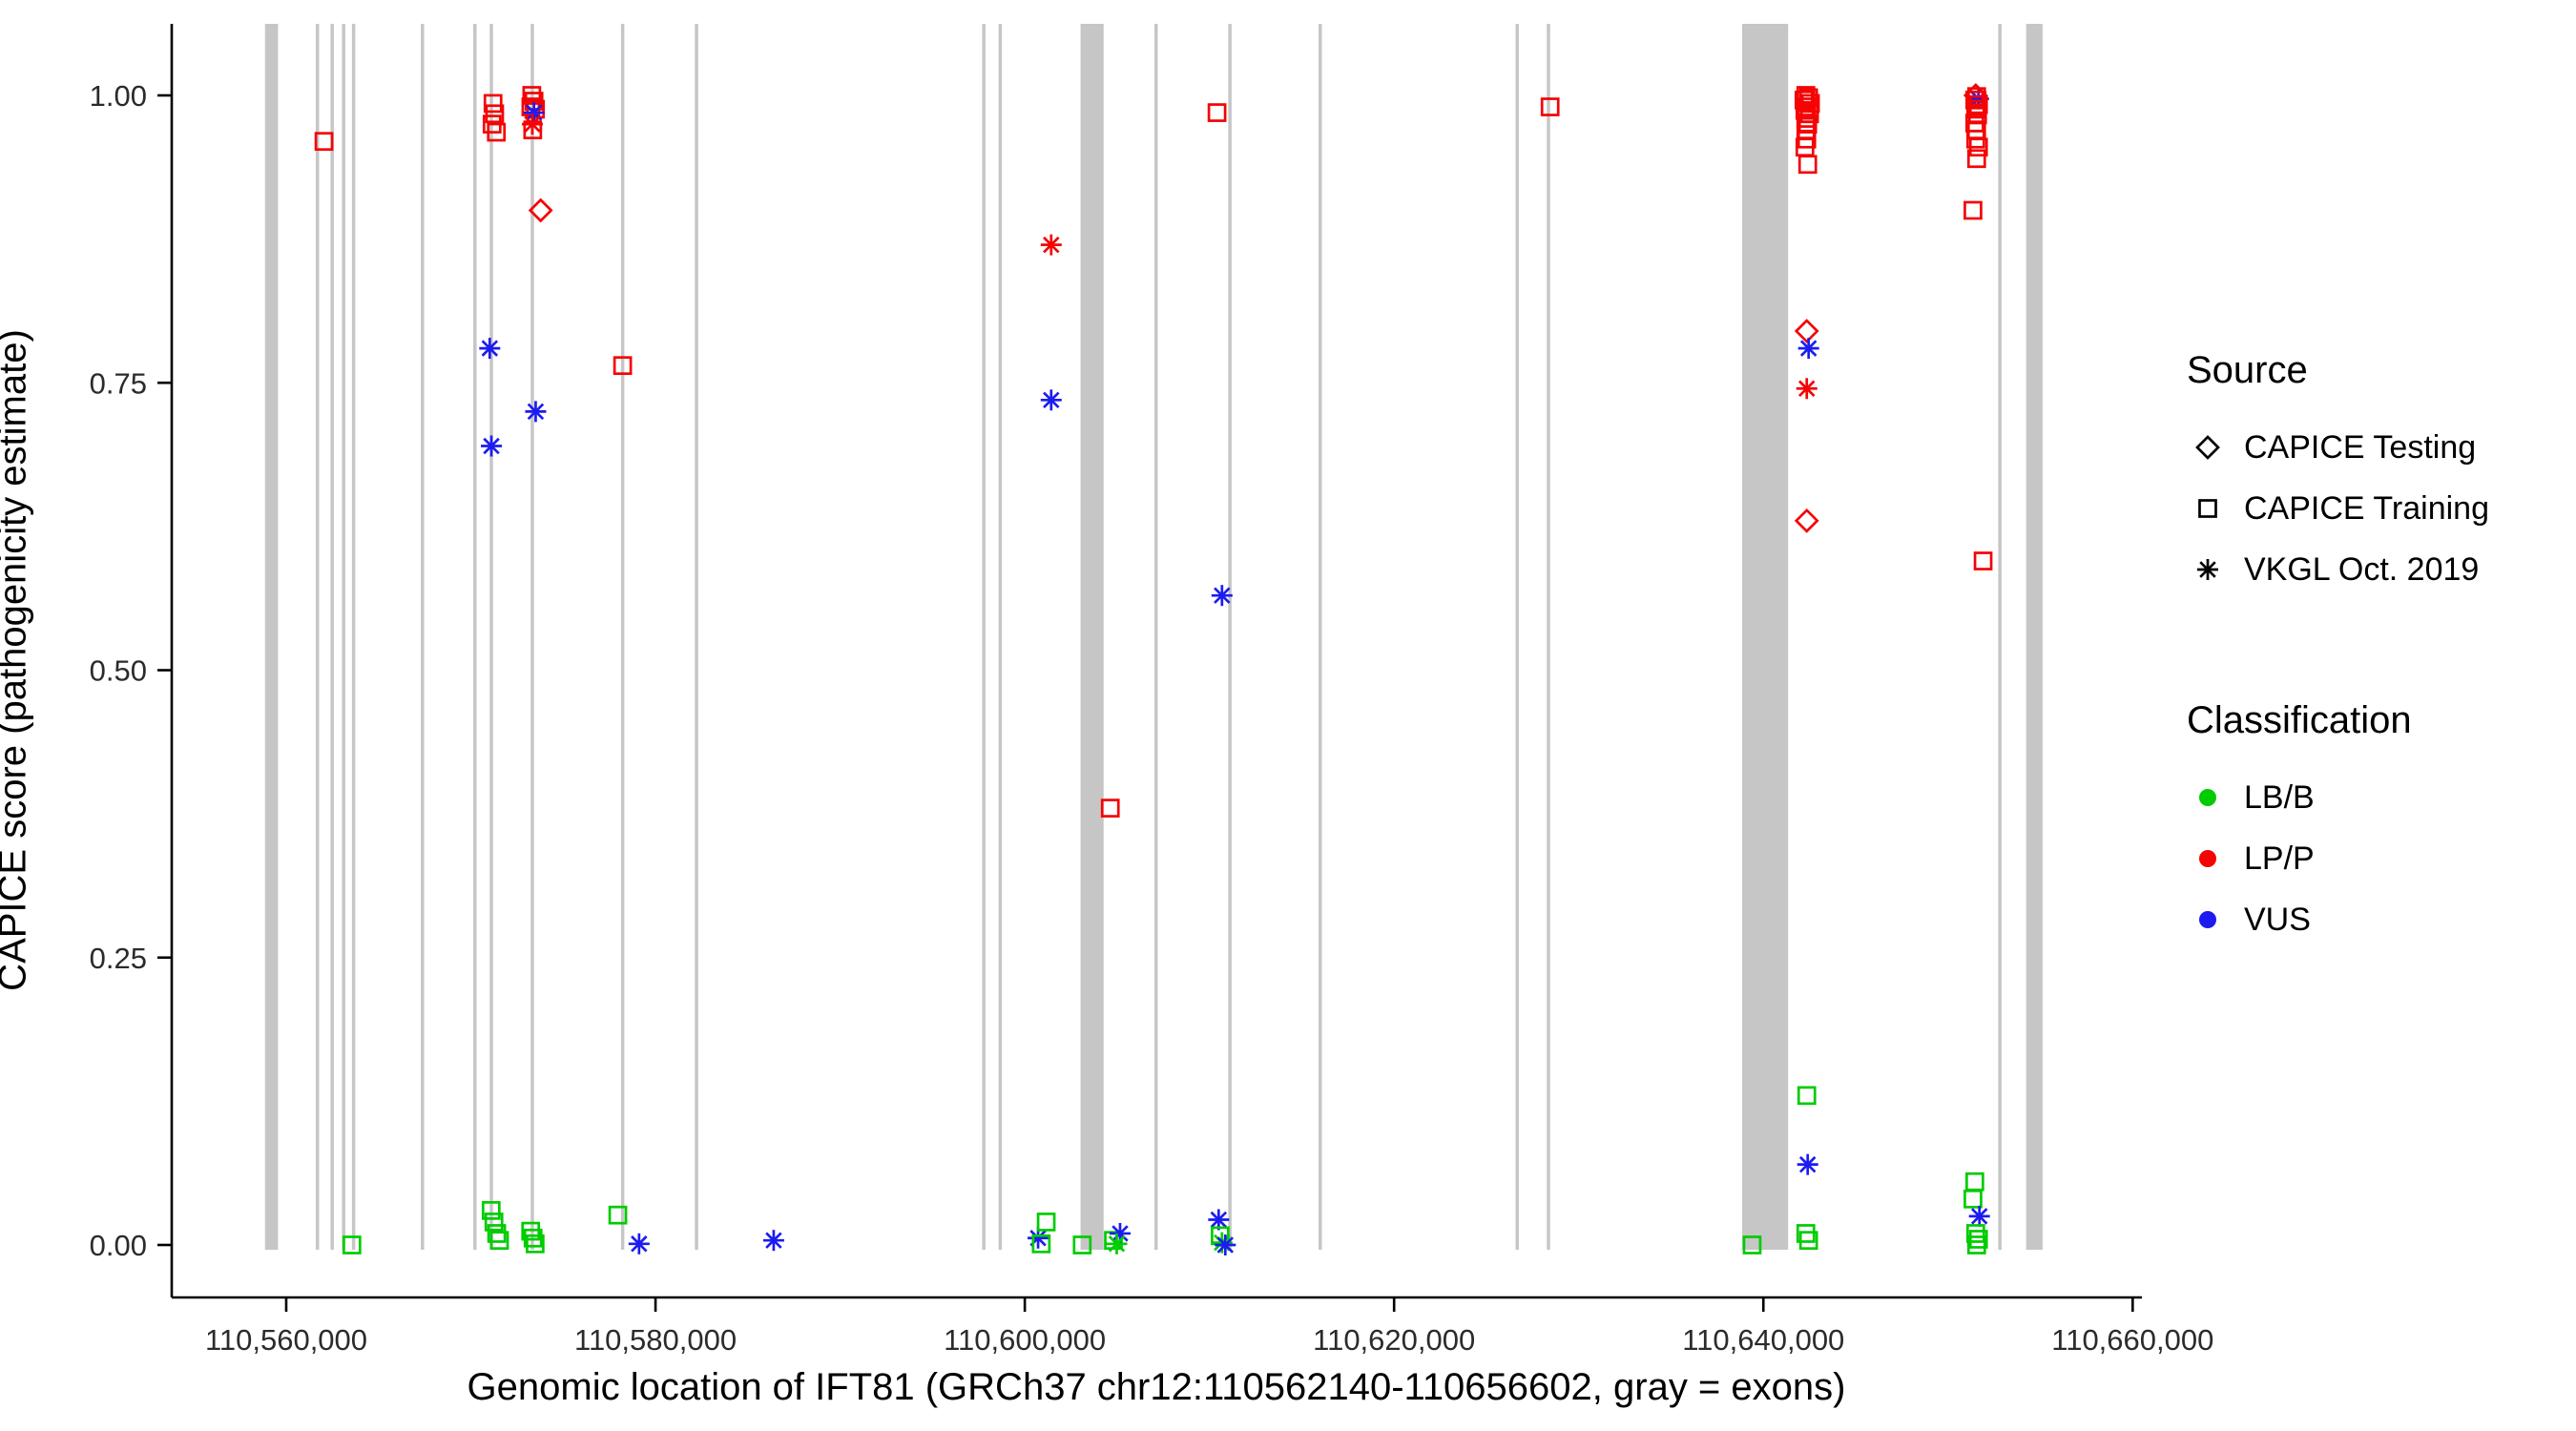  I want to click on legend-item-lbb: LB/B, so click(2338, 797).